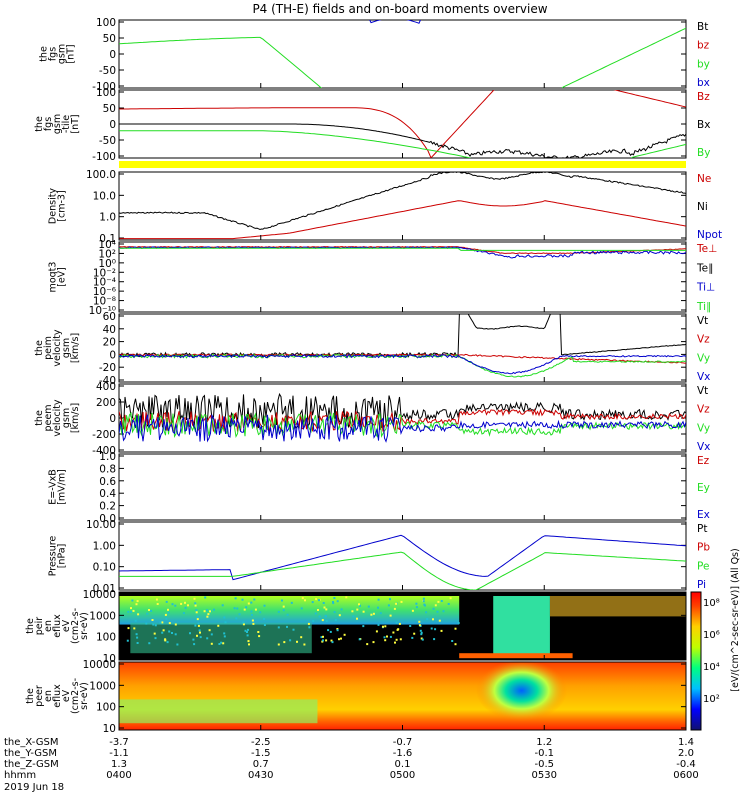  Describe the element at coordinates (107, 141) in the screenshot. I see `ytick-label: -50` at that location.